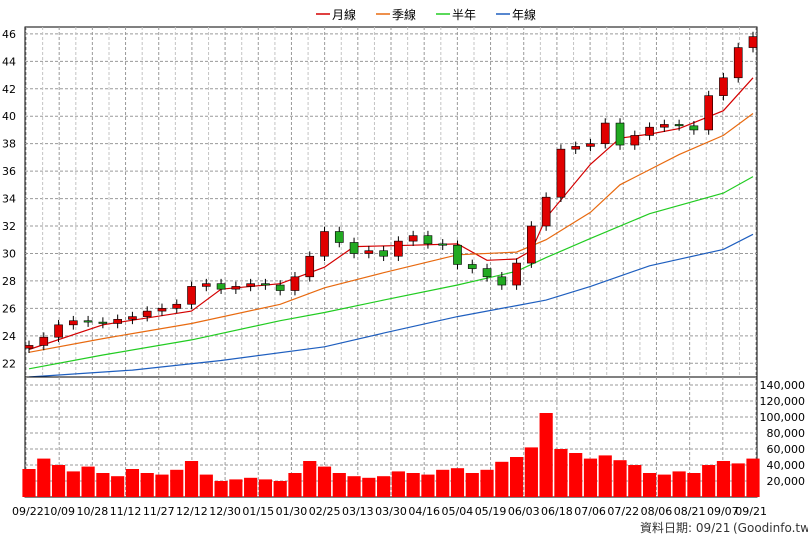  I want to click on price-tick-label: 36, so click(9, 171).